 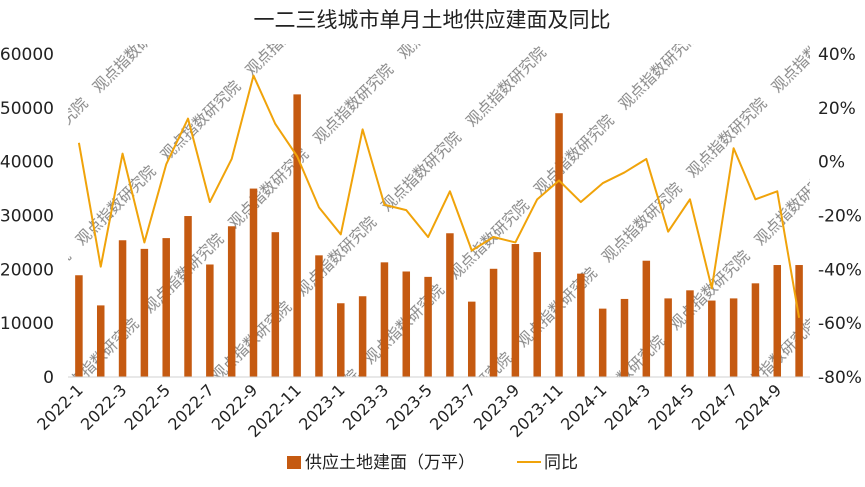 I want to click on y-right-tick-label: 40%, so click(x=837, y=55).